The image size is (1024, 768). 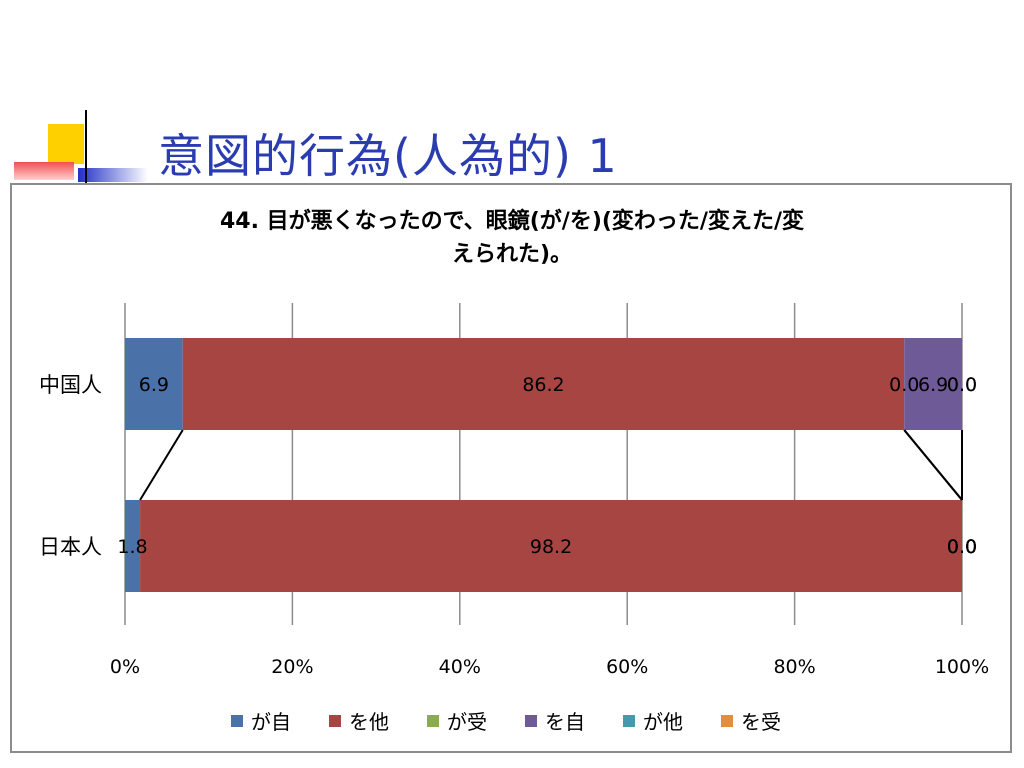 I want to click on legend-label: が受, so click(x=467, y=722).